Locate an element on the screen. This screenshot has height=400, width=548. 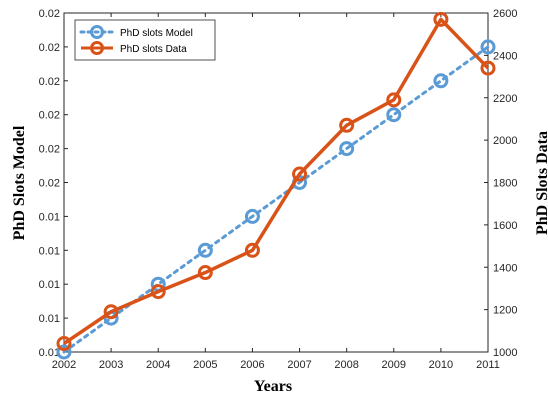
right-y-tick-label: 1200 is located at coordinates (505, 311).